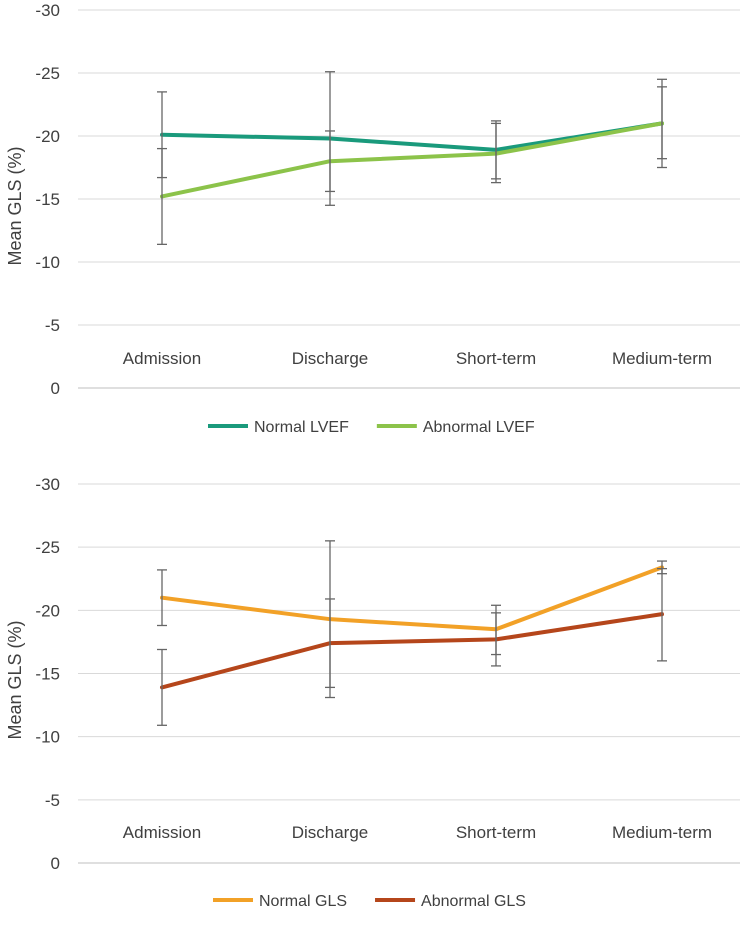  I want to click on legend-label: Normal GLS, so click(303, 901).